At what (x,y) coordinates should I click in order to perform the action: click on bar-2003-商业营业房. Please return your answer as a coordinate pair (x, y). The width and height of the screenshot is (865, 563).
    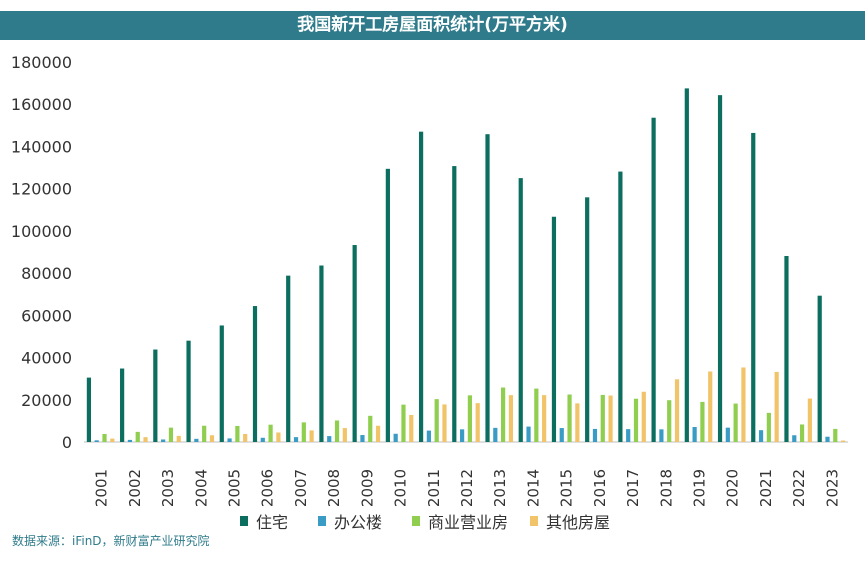
    Looking at the image, I should click on (171, 434).